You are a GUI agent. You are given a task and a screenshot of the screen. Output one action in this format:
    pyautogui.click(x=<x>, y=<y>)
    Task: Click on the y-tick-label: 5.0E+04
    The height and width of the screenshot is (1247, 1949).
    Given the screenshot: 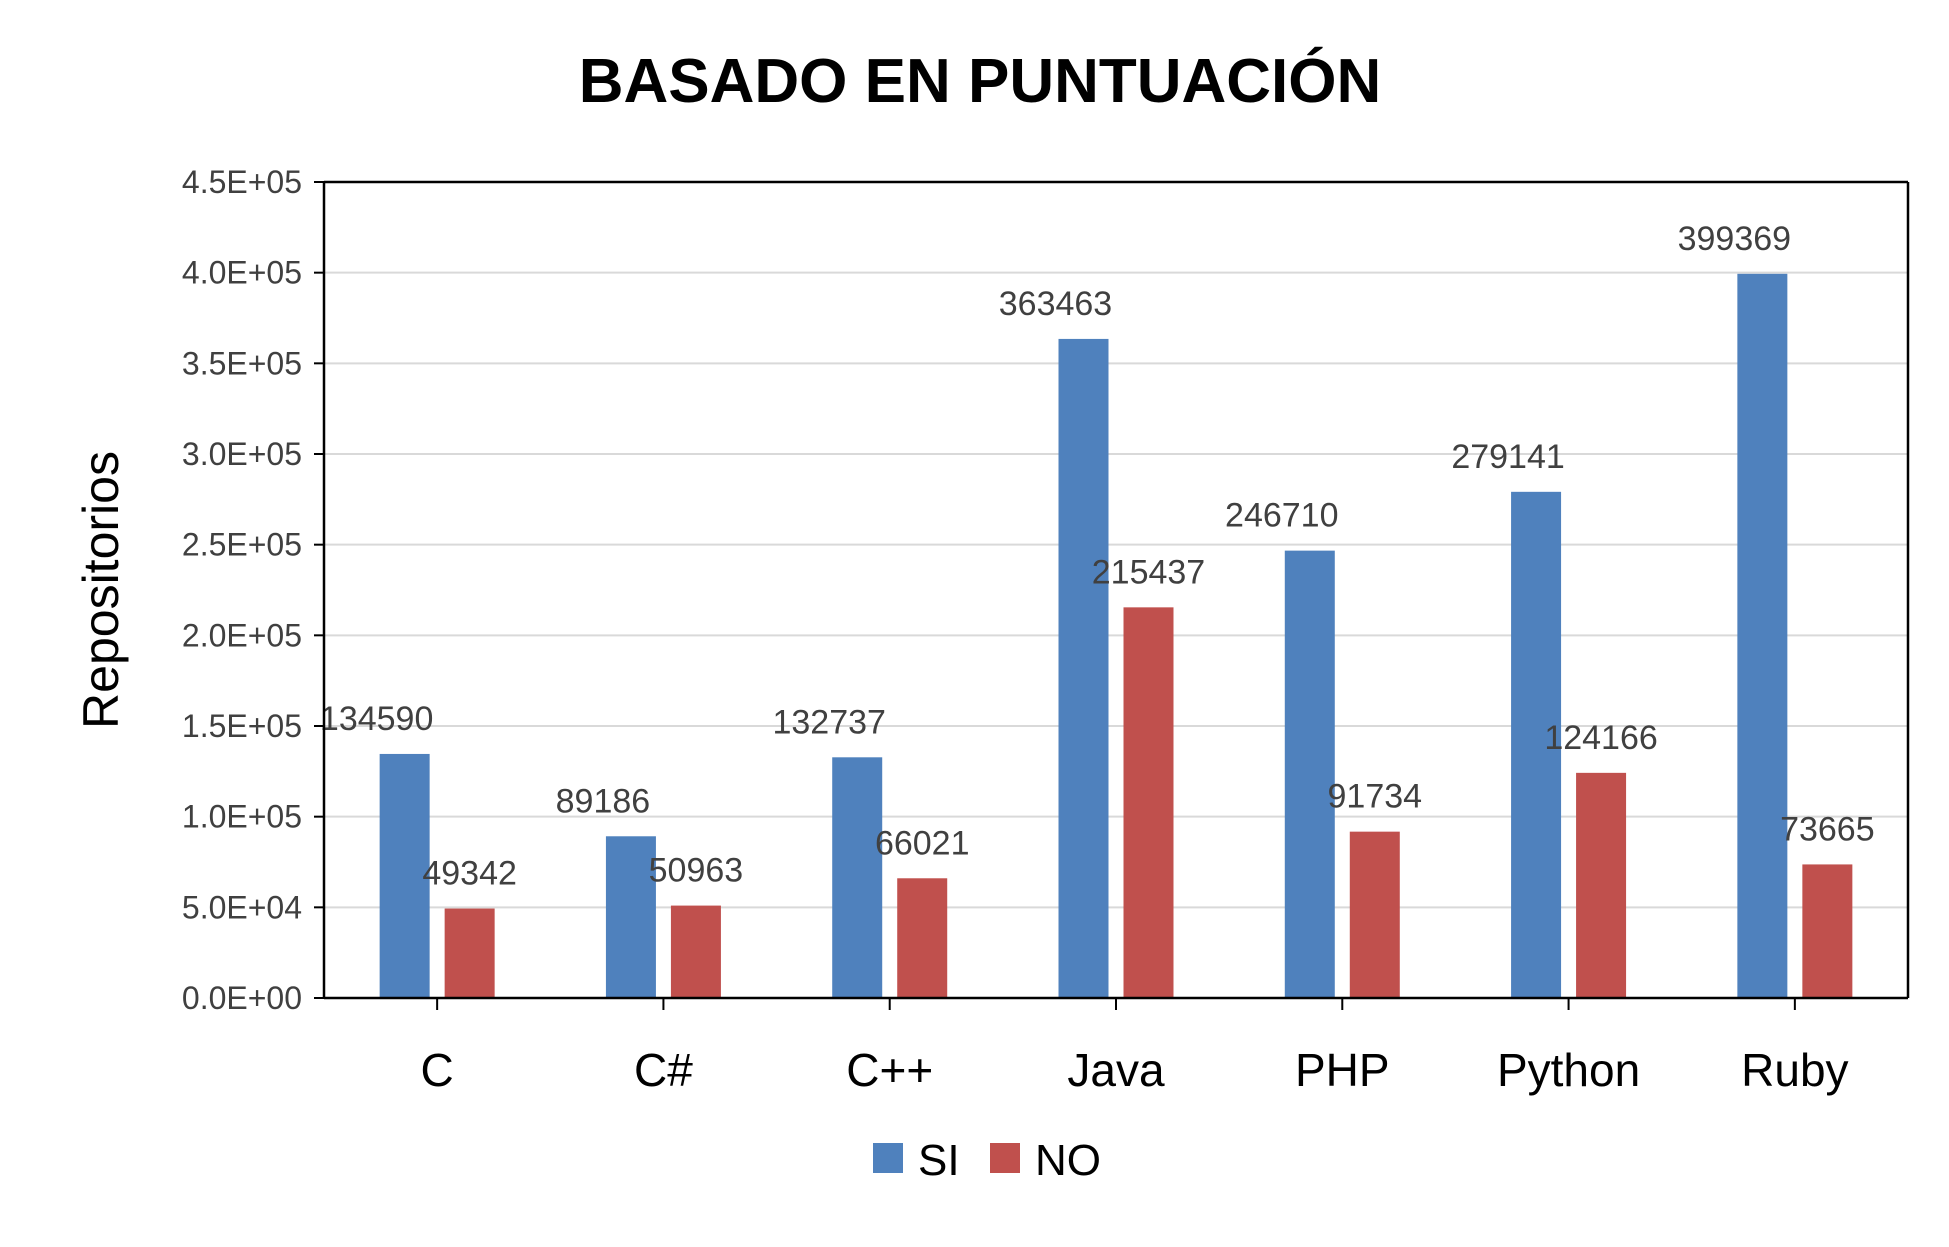 What is the action you would take?
    pyautogui.click(x=242, y=907)
    